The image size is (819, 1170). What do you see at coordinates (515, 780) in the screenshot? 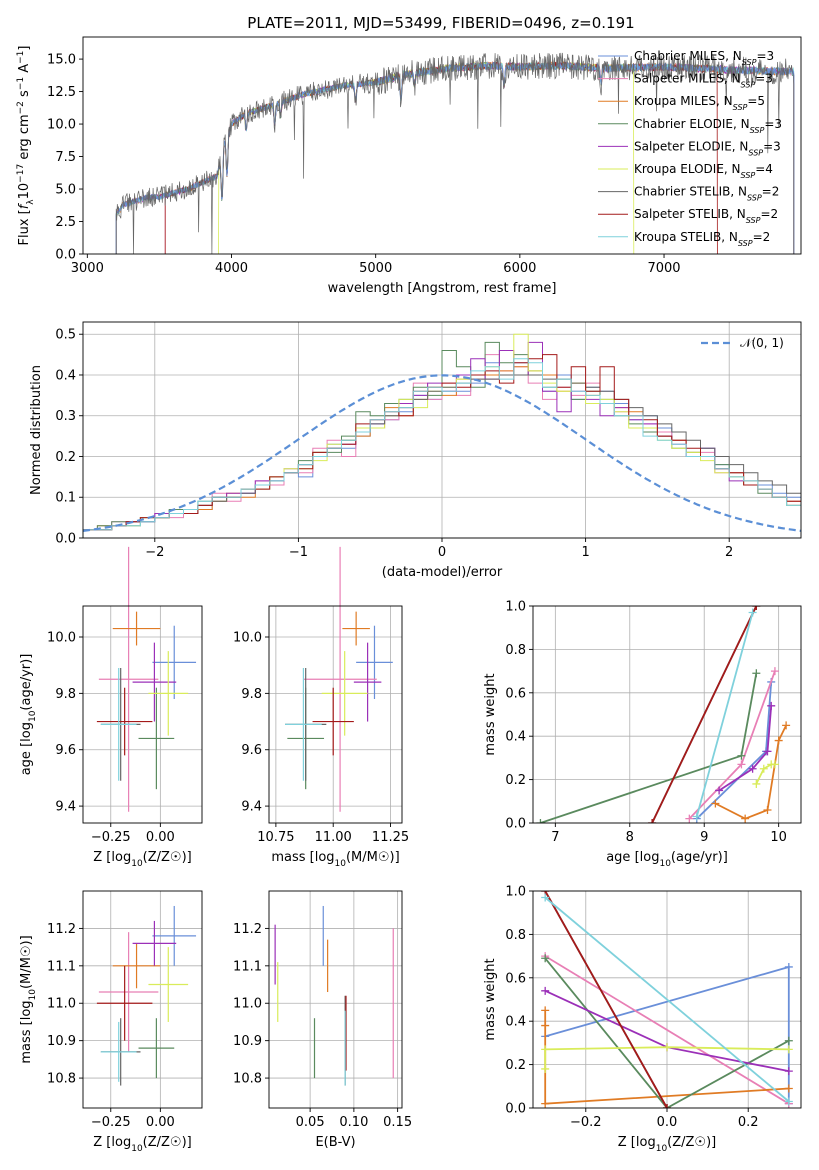
I see `y-tick-label: 0.2` at bounding box center [515, 780].